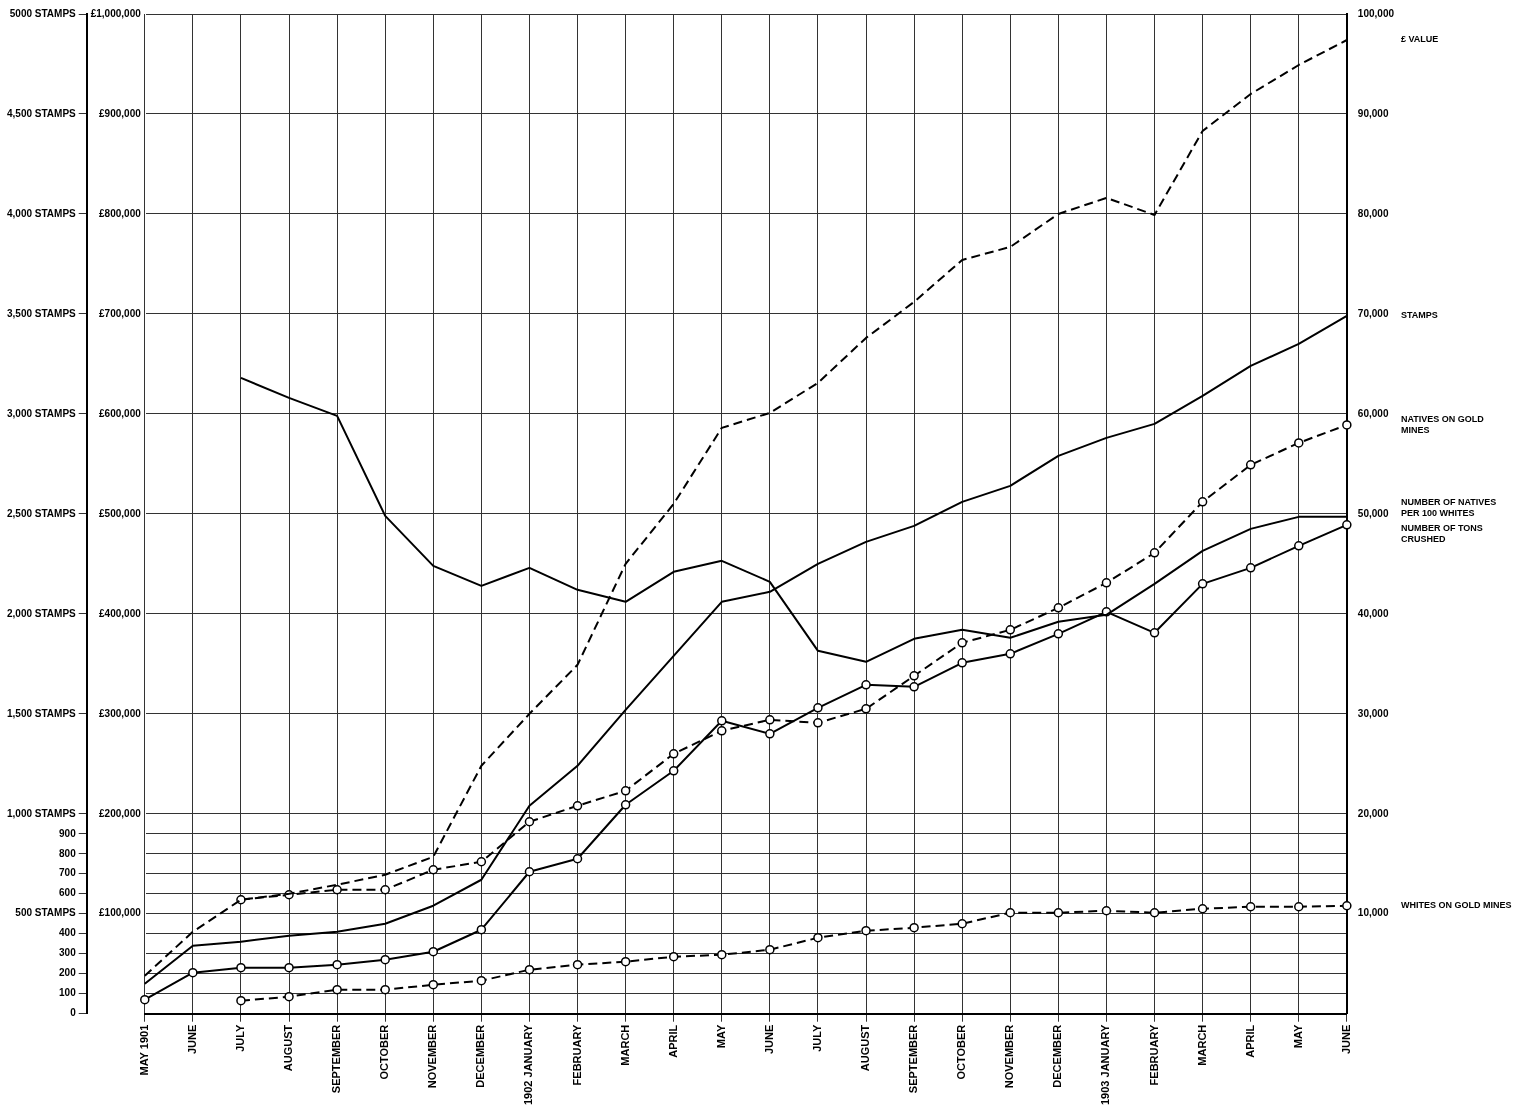  I want to click on text: STAMPS, so click(1419, 315).